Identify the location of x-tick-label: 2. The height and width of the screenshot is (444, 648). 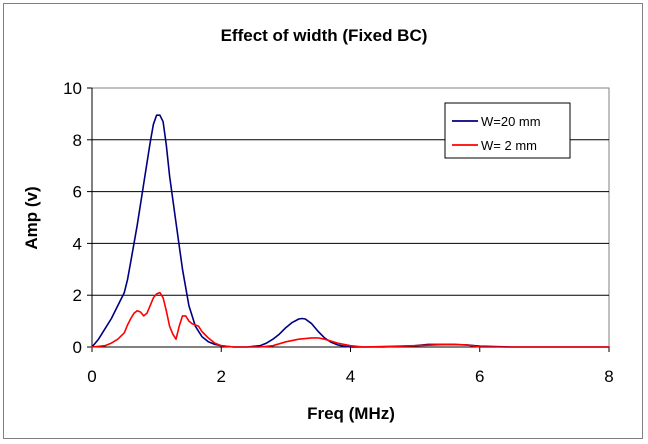
(221, 376).